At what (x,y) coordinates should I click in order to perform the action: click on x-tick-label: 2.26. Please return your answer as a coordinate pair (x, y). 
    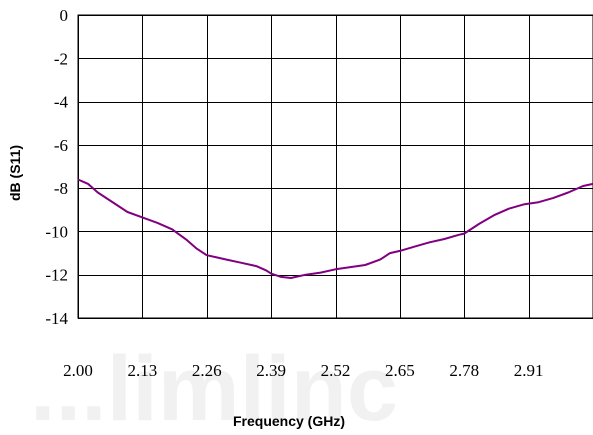
    Looking at the image, I should click on (207, 370).